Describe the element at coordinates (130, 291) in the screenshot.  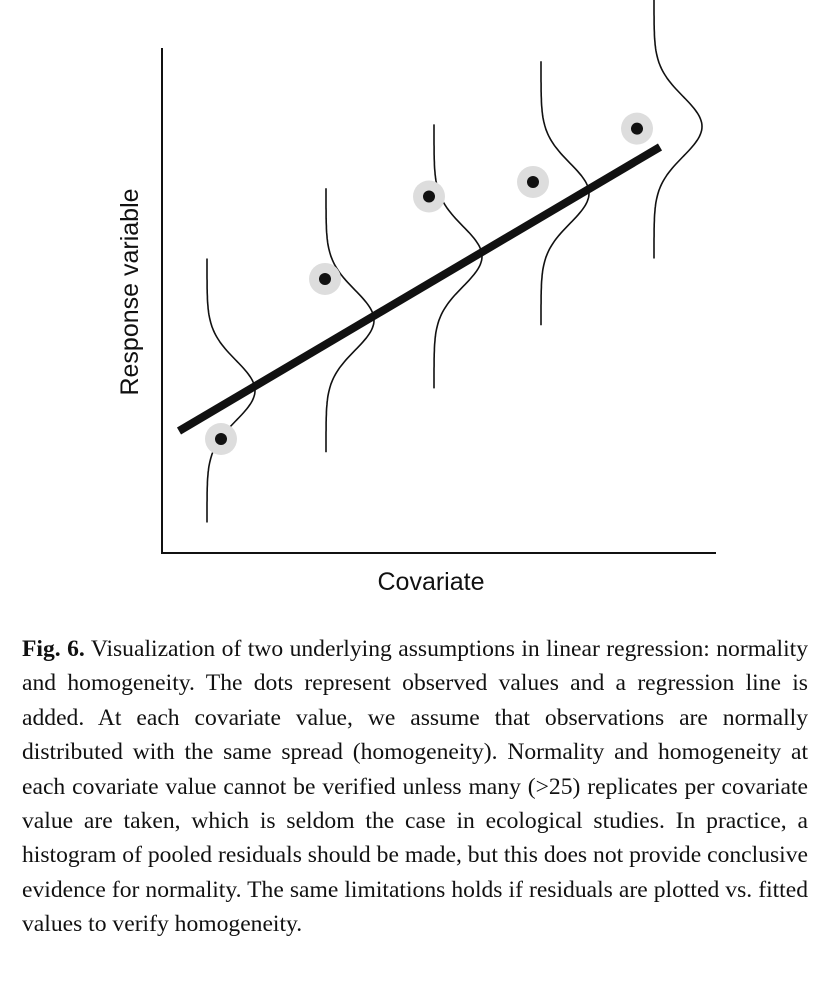
I see `y-axis-label: Response variable` at that location.